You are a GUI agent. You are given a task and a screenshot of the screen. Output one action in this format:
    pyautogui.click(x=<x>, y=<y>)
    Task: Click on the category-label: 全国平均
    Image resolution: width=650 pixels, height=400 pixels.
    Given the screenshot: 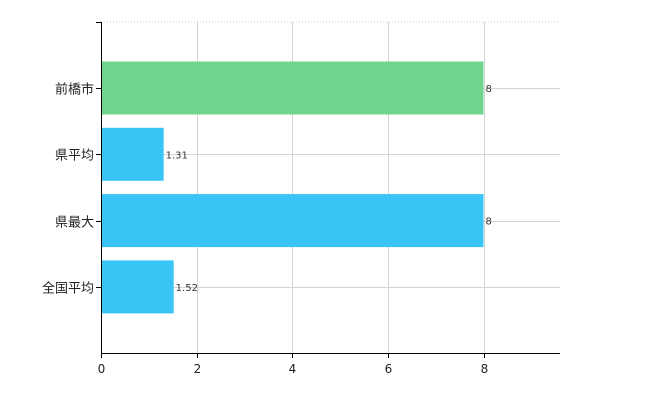 What is the action you would take?
    pyautogui.click(x=68, y=289)
    